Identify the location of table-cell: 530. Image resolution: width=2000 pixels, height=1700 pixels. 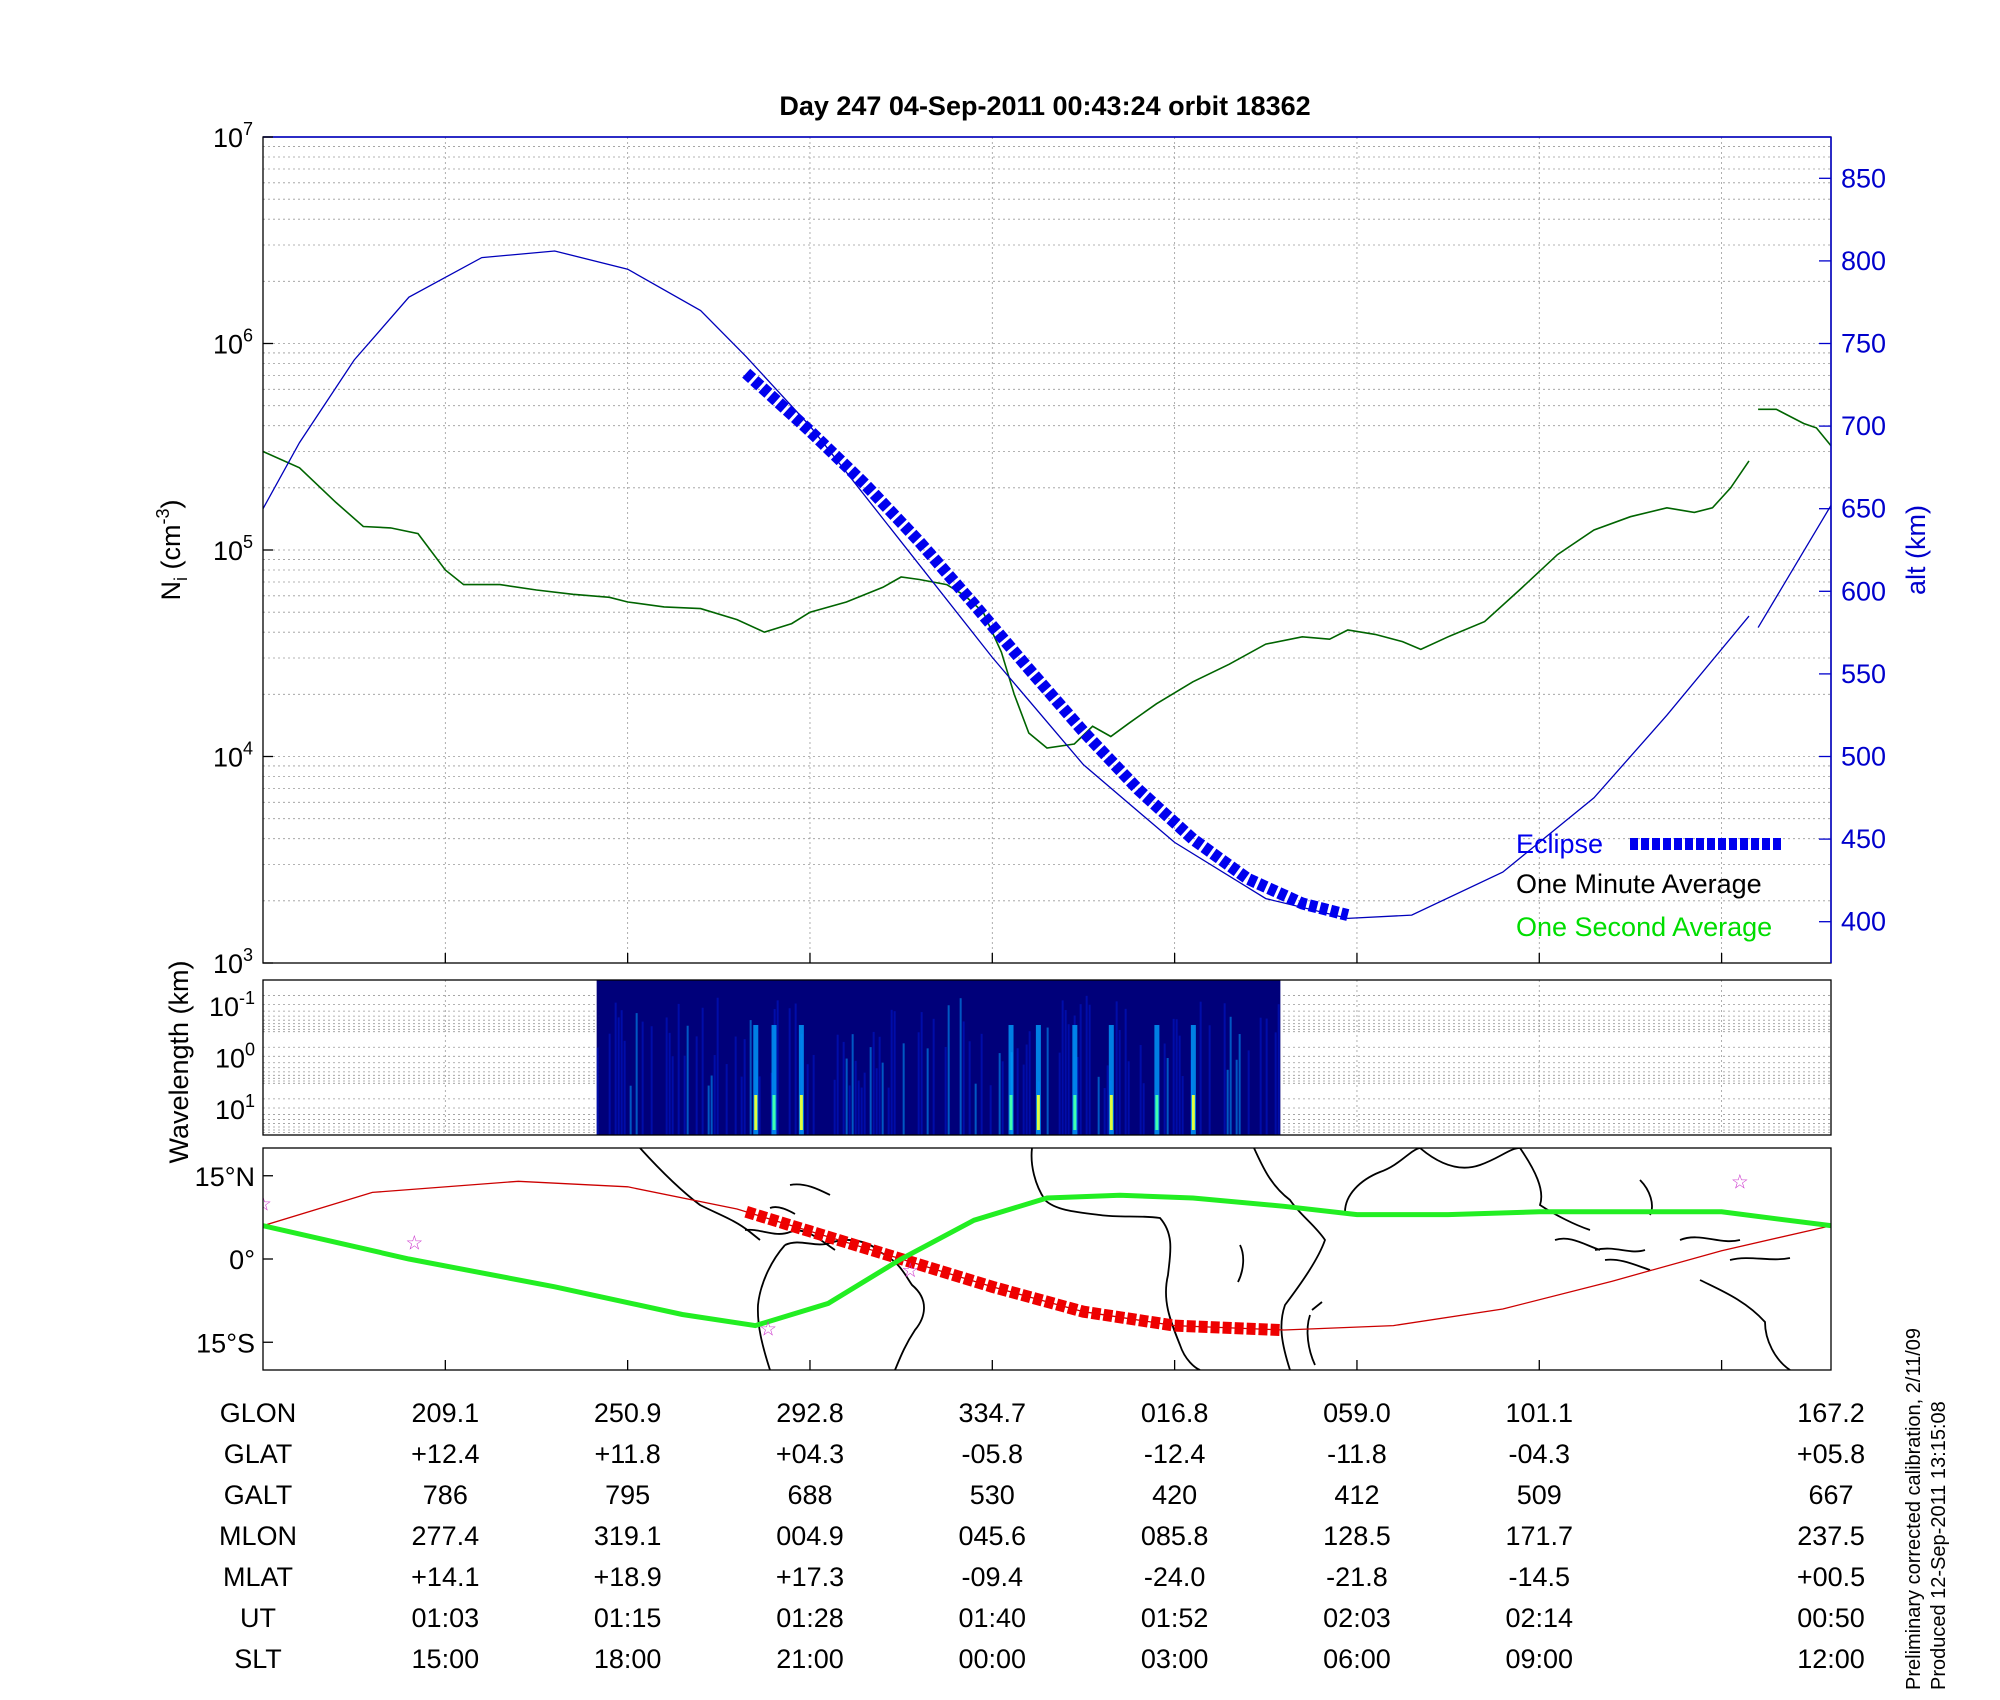
(992, 1495).